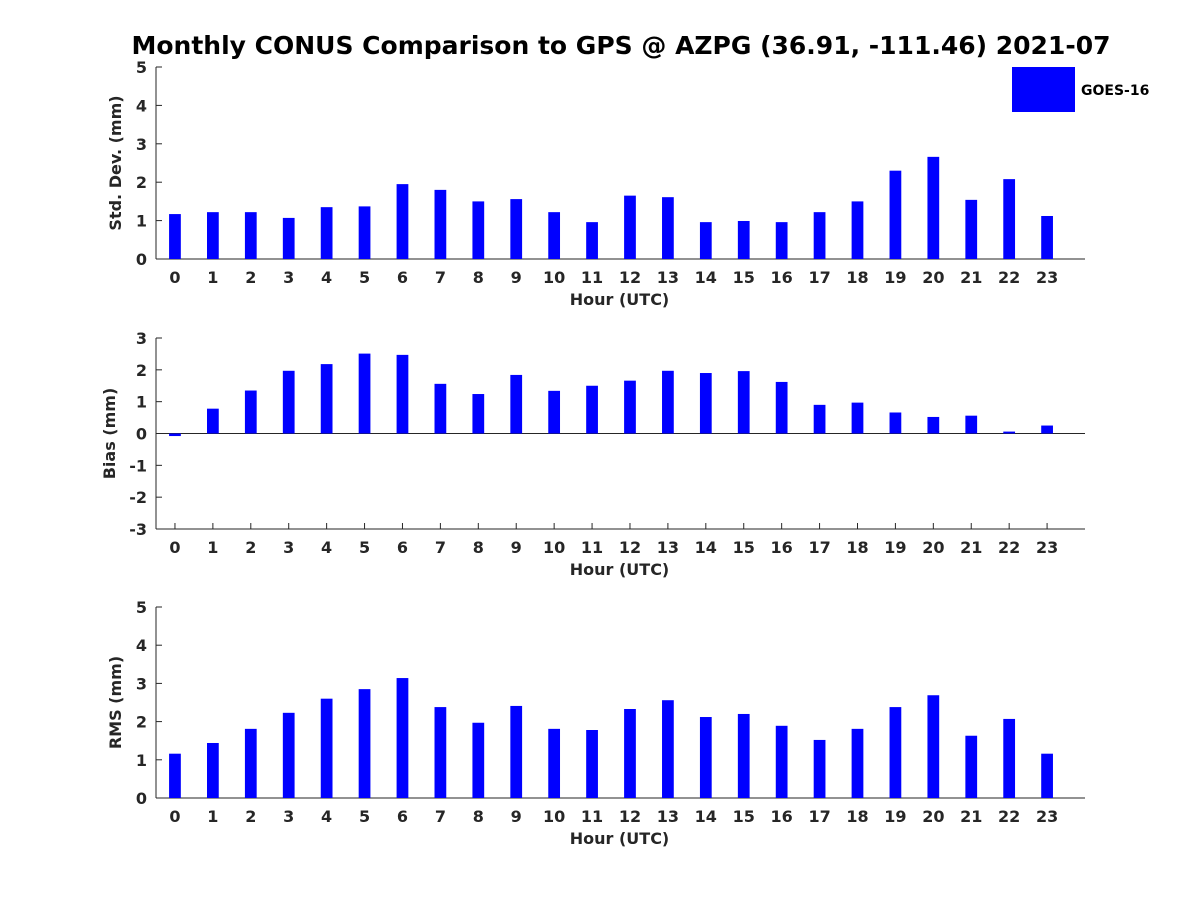 The image size is (1200, 900). I want to click on legend-label: GOES-16, so click(1115, 91).